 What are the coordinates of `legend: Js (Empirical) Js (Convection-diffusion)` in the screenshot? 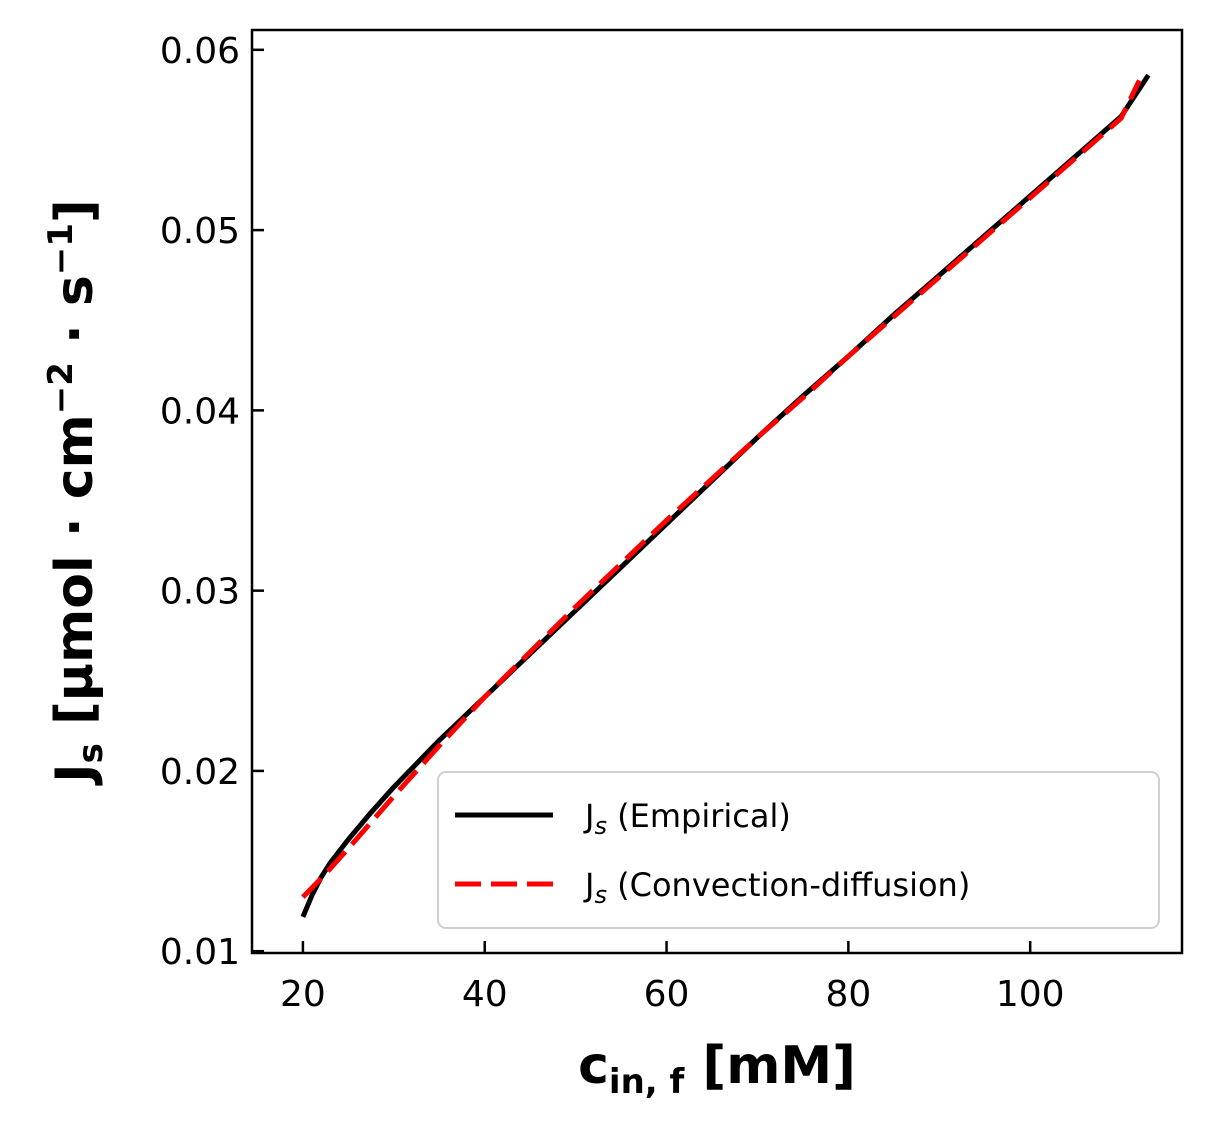 It's located at (798, 850).